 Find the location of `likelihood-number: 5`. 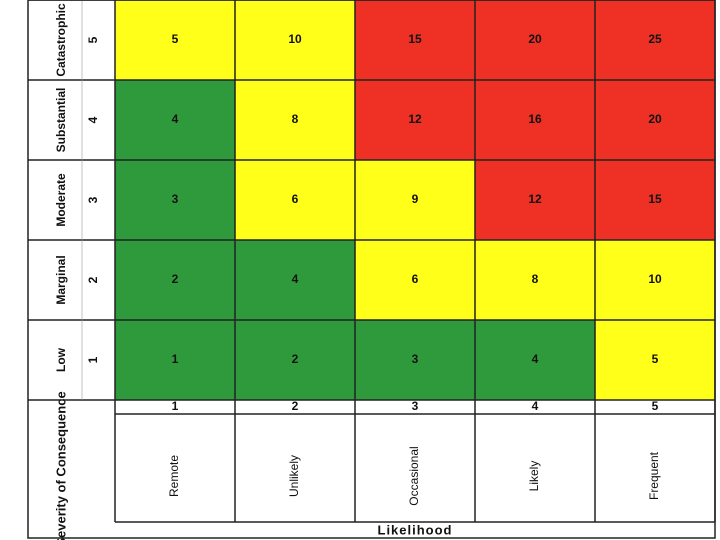

likelihood-number: 5 is located at coordinates (655, 406).